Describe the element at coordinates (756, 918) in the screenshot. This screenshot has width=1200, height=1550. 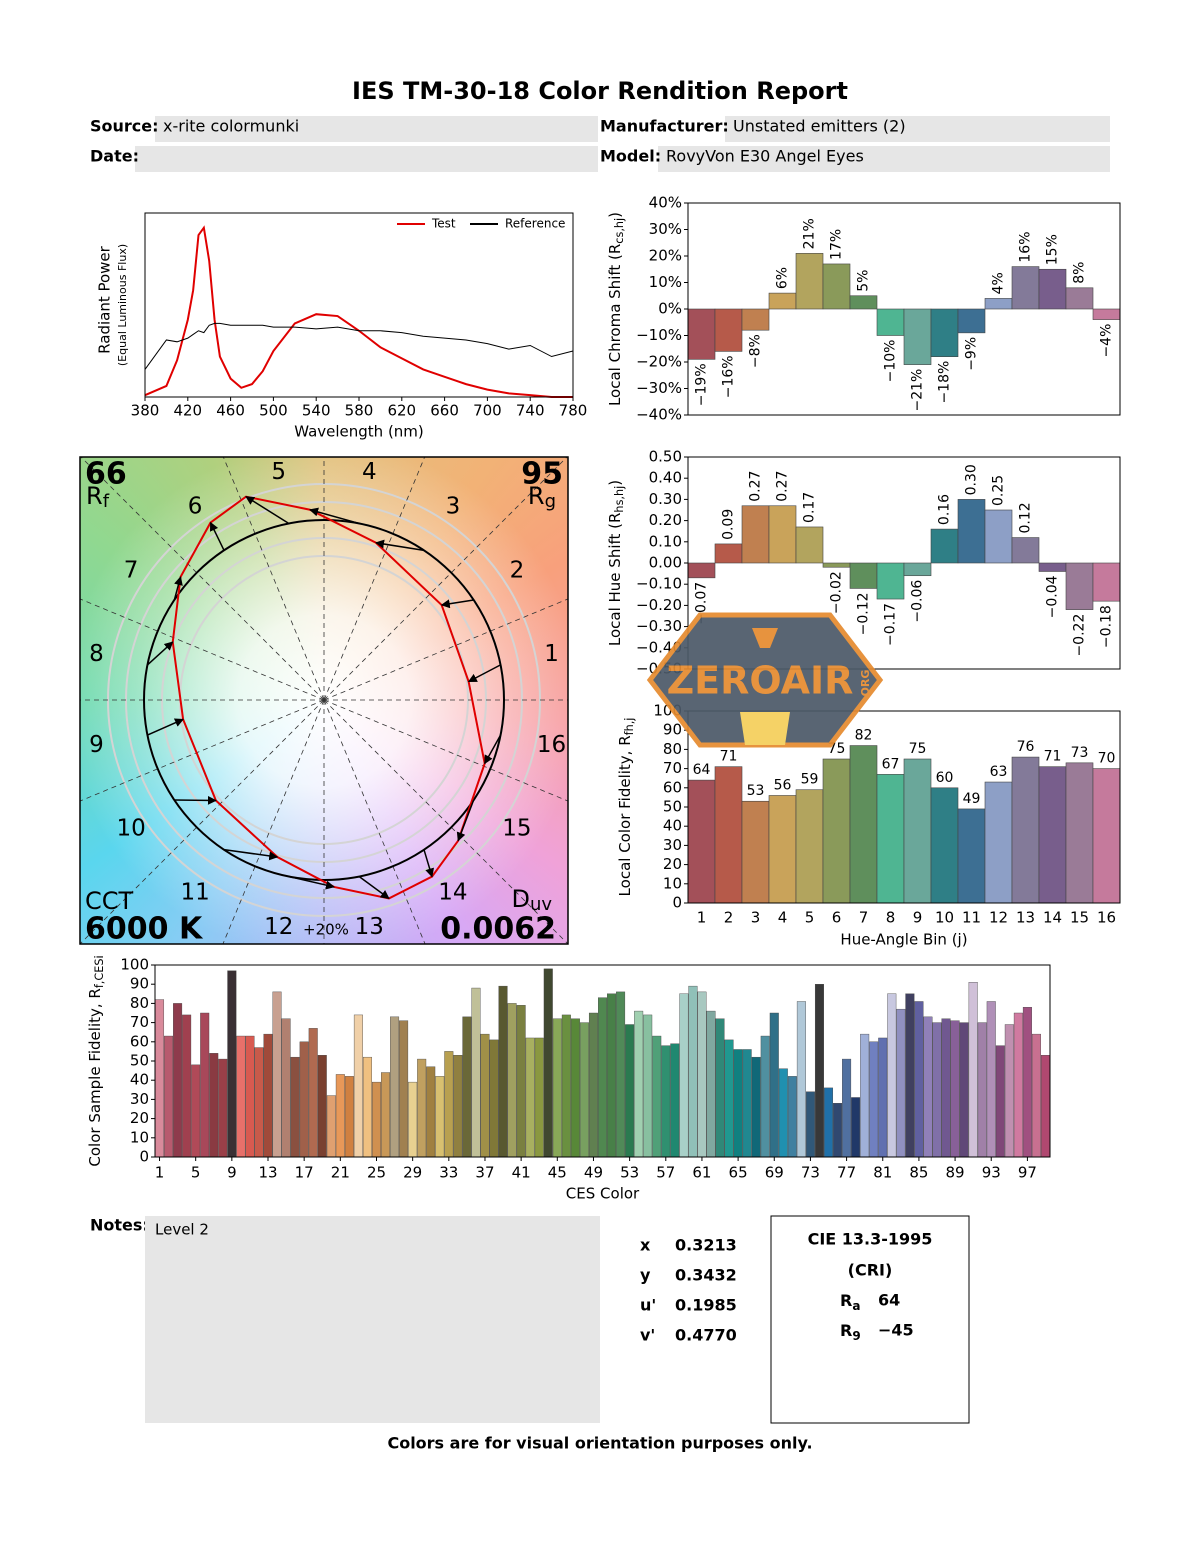
I see `x-tick-label: 3` at that location.